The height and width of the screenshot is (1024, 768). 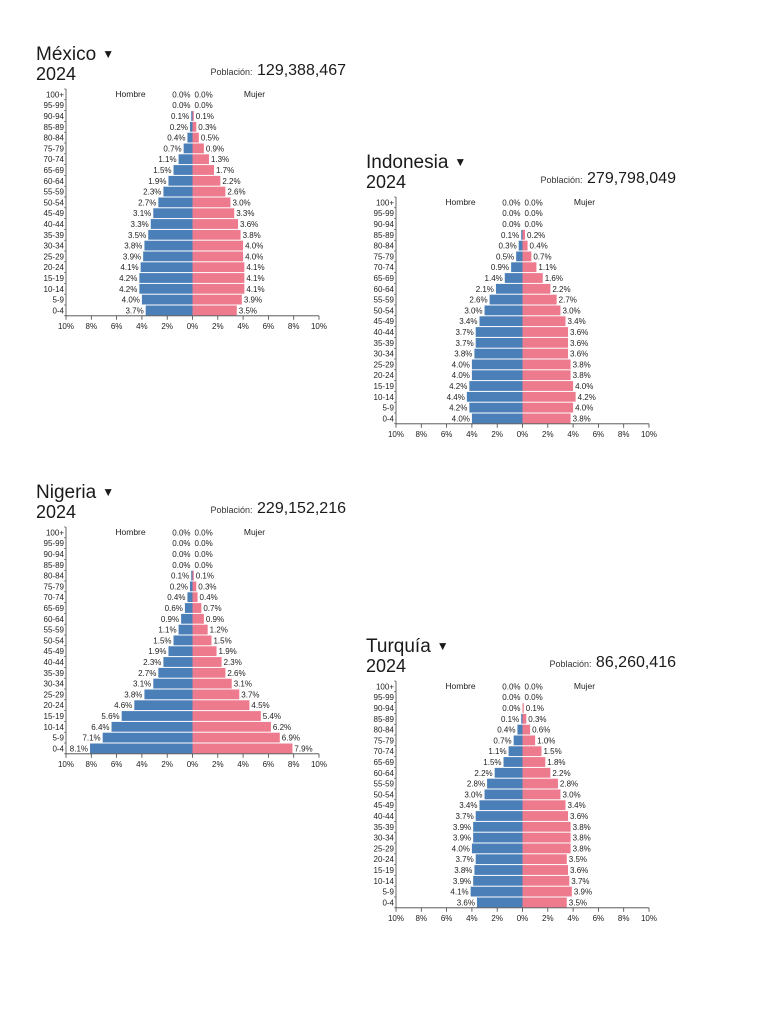 I want to click on male-value-label: 1.1%, so click(x=167, y=159).